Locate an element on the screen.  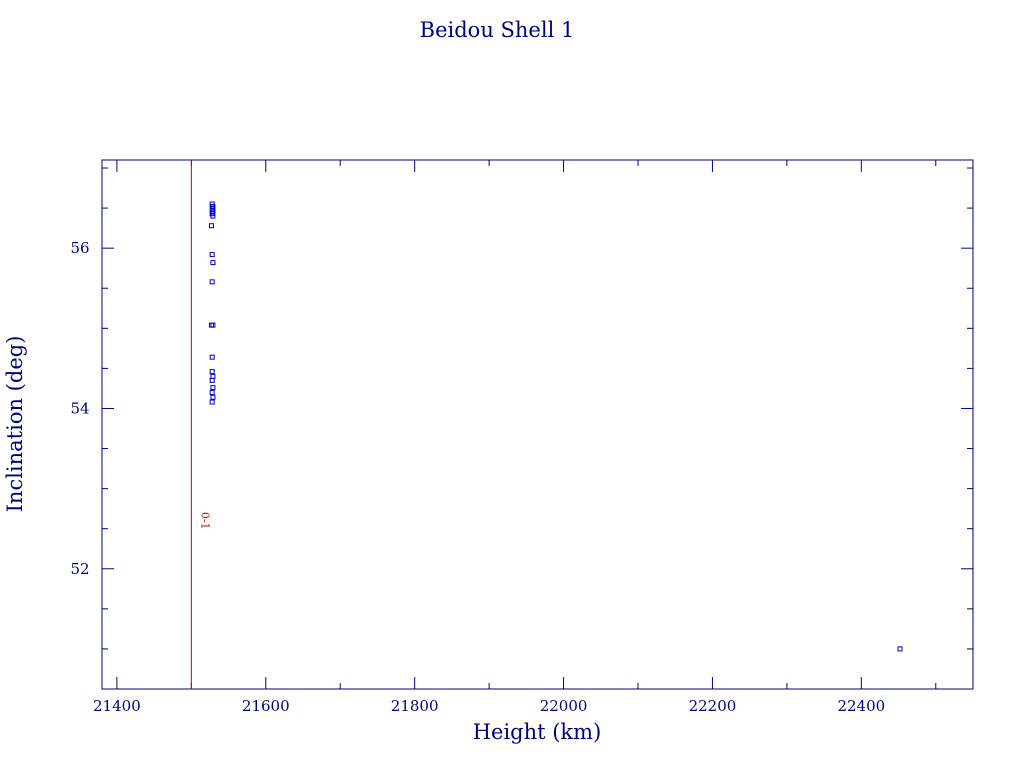
x-tick-label: 22000 is located at coordinates (564, 706).